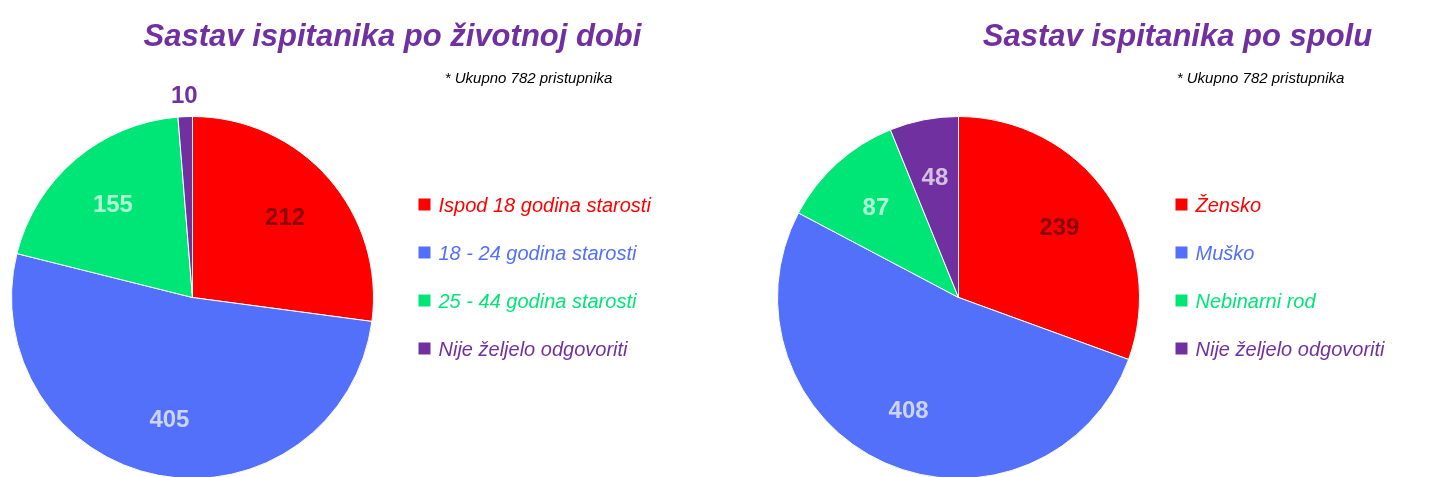 Image resolution: width=1433 pixels, height=477 pixels. Describe the element at coordinates (184, 95) in the screenshot. I see `data-label: 10` at that location.